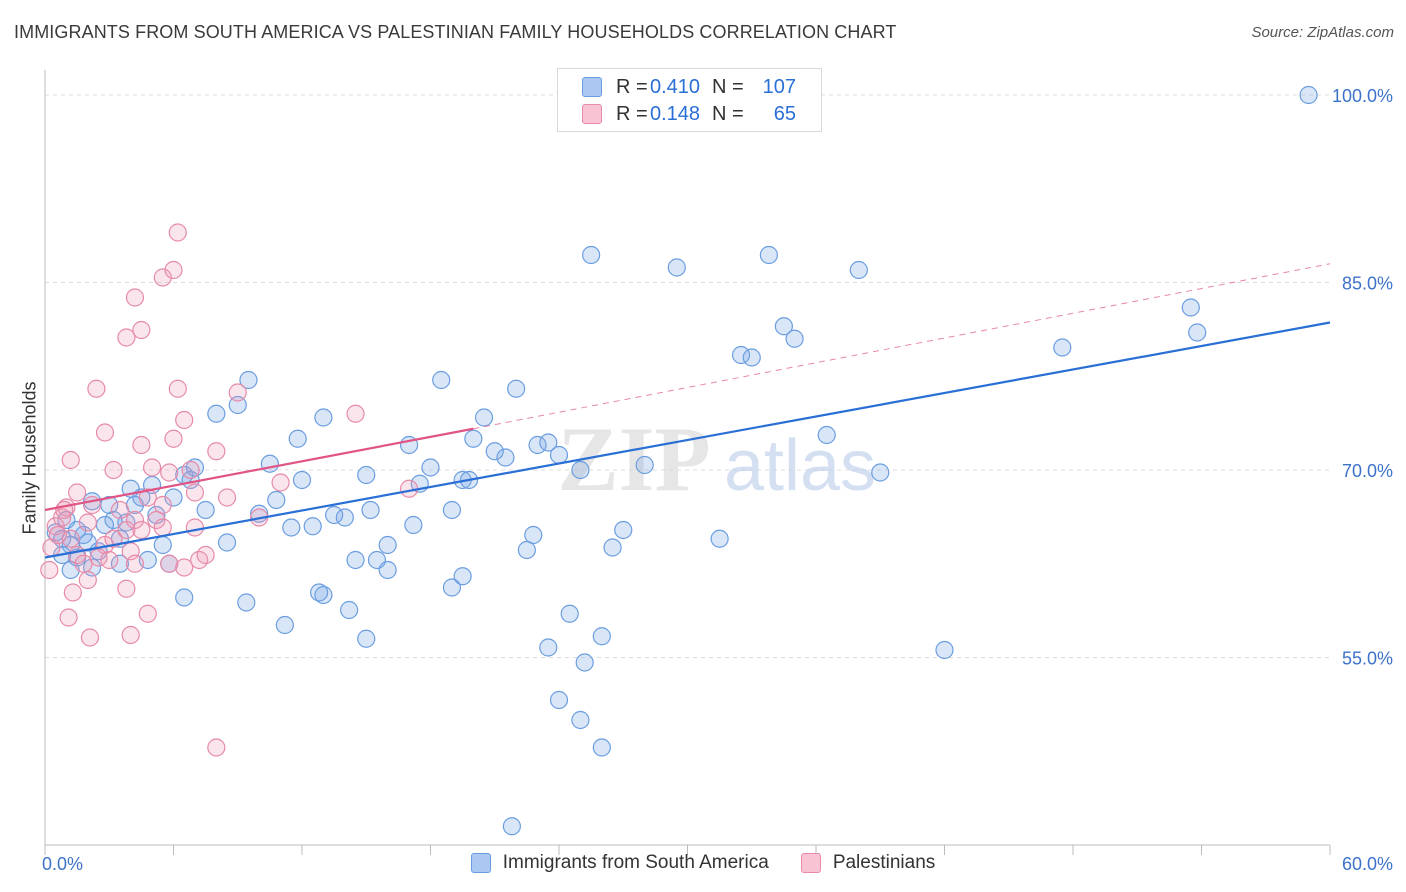  What do you see at coordinates (689, 87) in the screenshot?
I see `legend-row-south-america: R = 0.410 N = 107` at bounding box center [689, 87].